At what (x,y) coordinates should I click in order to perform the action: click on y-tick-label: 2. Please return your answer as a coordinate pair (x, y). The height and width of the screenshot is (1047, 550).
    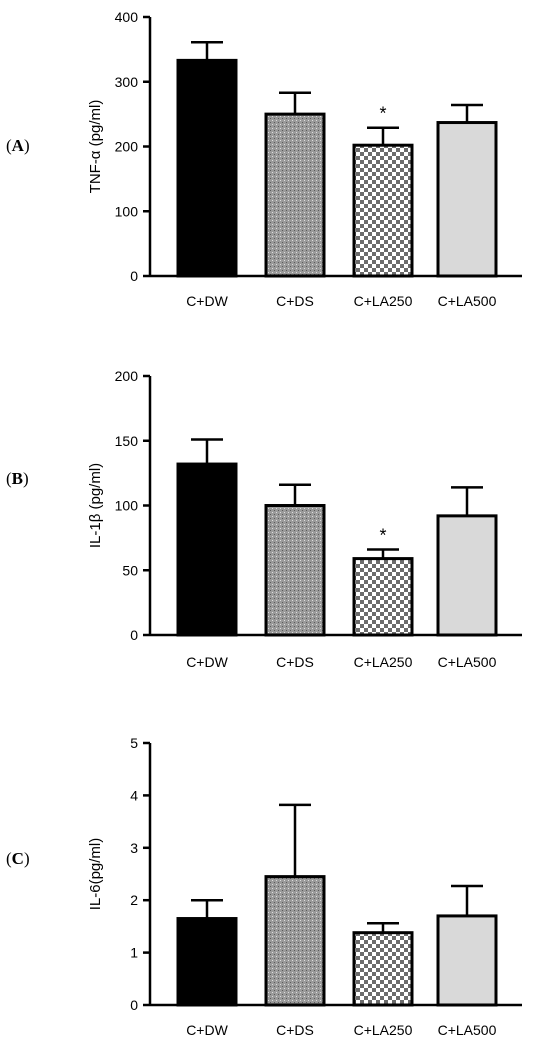
    Looking at the image, I should click on (134, 900).